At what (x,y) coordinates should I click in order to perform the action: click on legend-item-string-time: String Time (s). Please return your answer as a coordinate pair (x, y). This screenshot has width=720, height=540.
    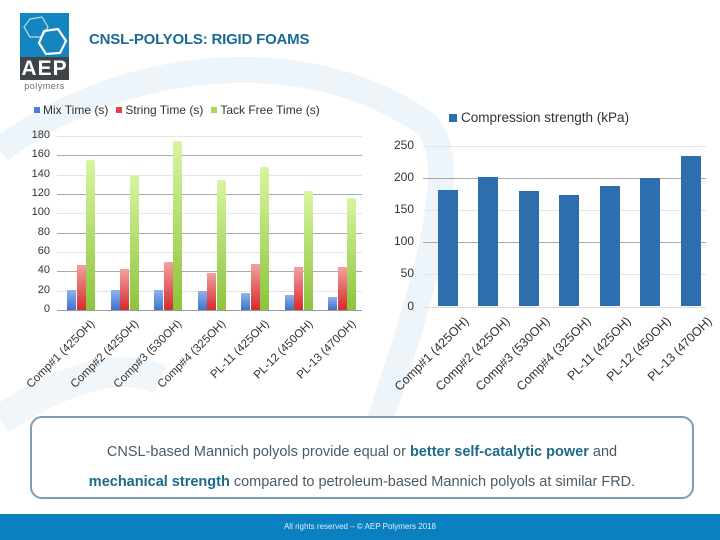
    Looking at the image, I should click on (159, 110).